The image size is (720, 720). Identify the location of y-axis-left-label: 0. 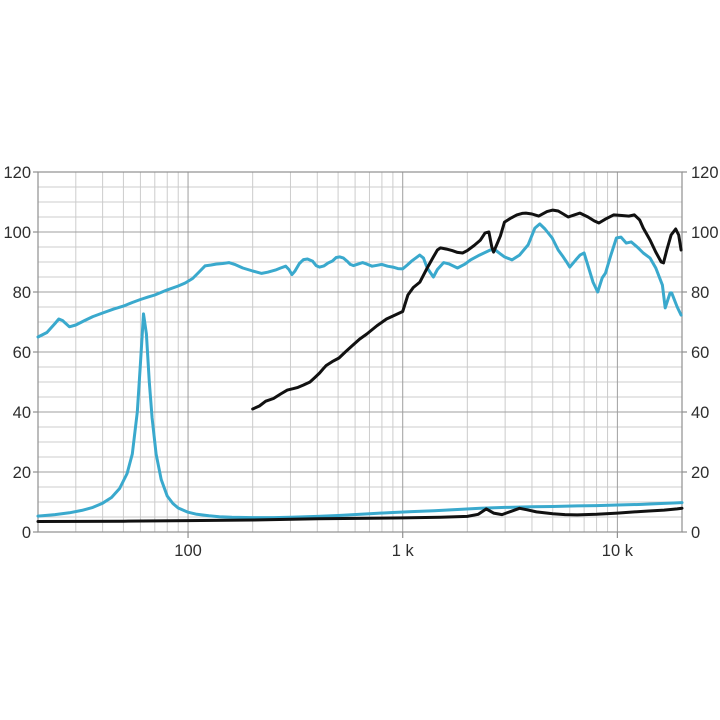
(26, 533).